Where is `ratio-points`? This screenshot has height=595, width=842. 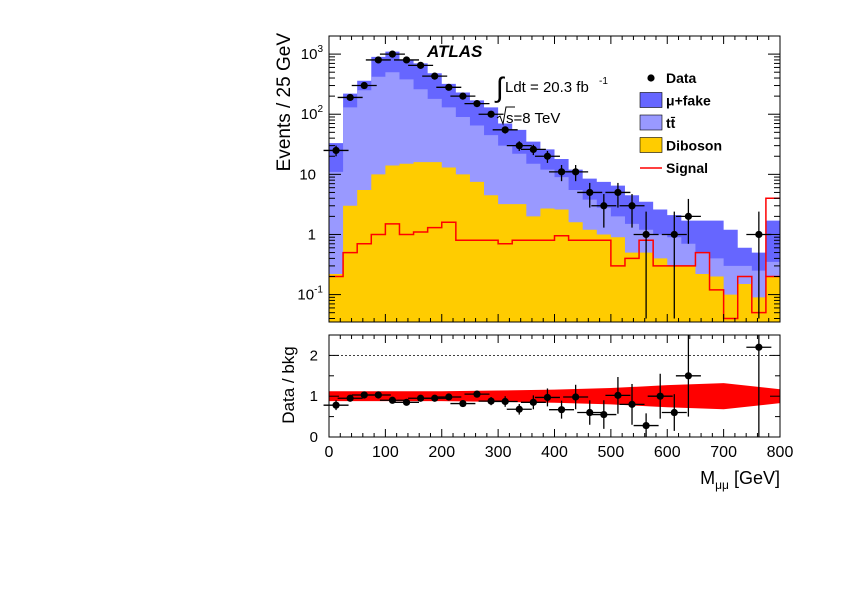
ratio-points is located at coordinates (547, 386).